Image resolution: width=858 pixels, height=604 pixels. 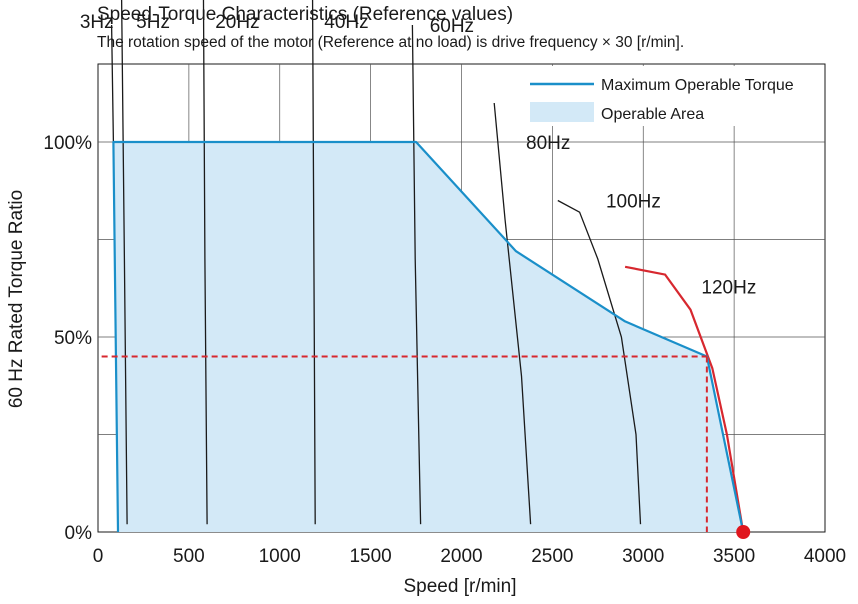 What do you see at coordinates (153, 22) in the screenshot?
I see `curve-label-5hz: 5Hz` at bounding box center [153, 22].